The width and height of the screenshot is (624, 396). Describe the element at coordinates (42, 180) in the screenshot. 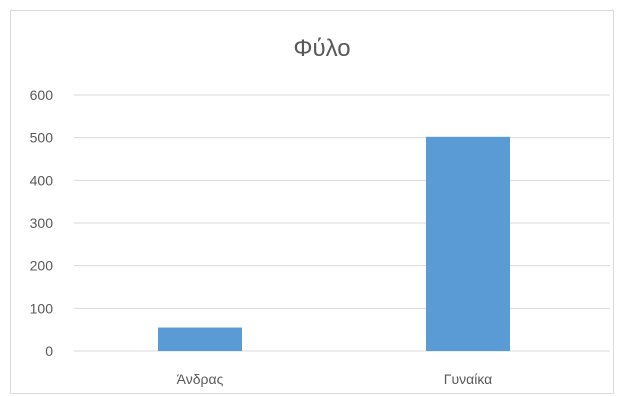

I see `y-tick-label: 400` at that location.